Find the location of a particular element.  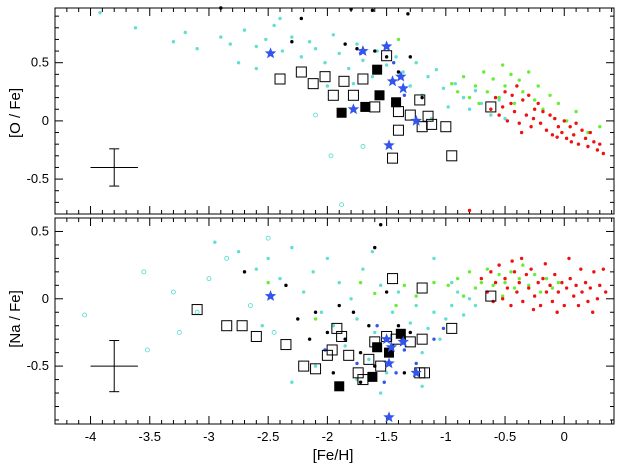

x-axis-label: [Fe/H] is located at coordinates (333, 455).